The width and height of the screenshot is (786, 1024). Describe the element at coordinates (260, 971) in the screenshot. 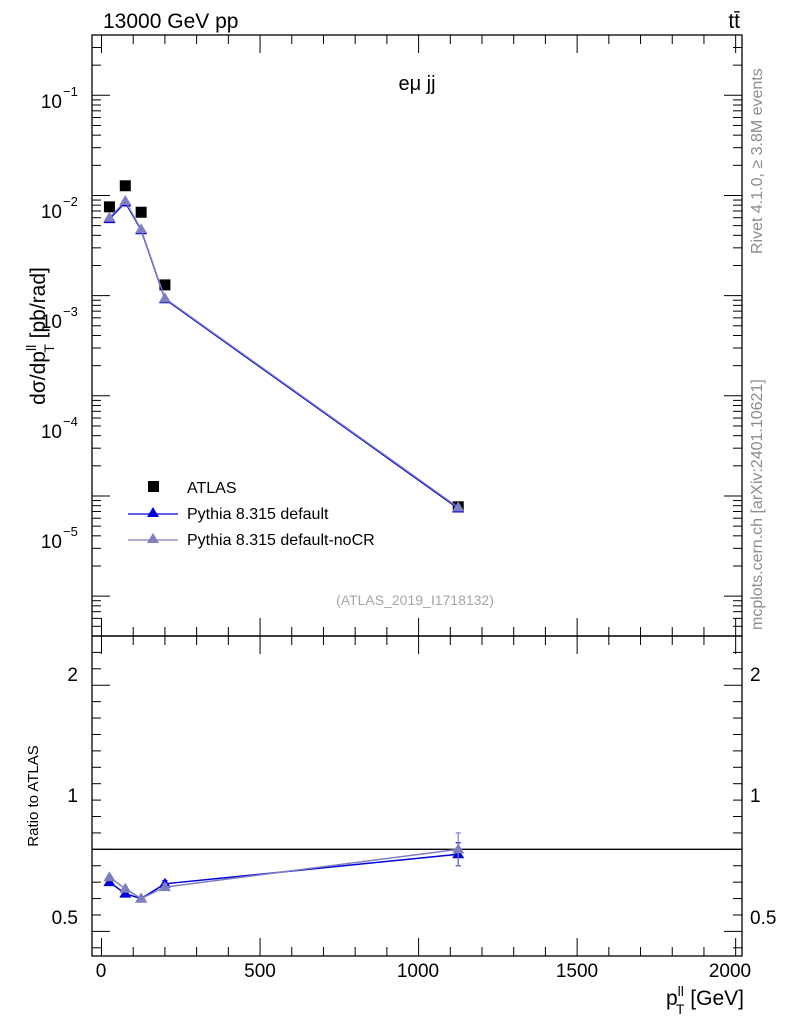

I see `x-tick-label-500: 500` at that location.